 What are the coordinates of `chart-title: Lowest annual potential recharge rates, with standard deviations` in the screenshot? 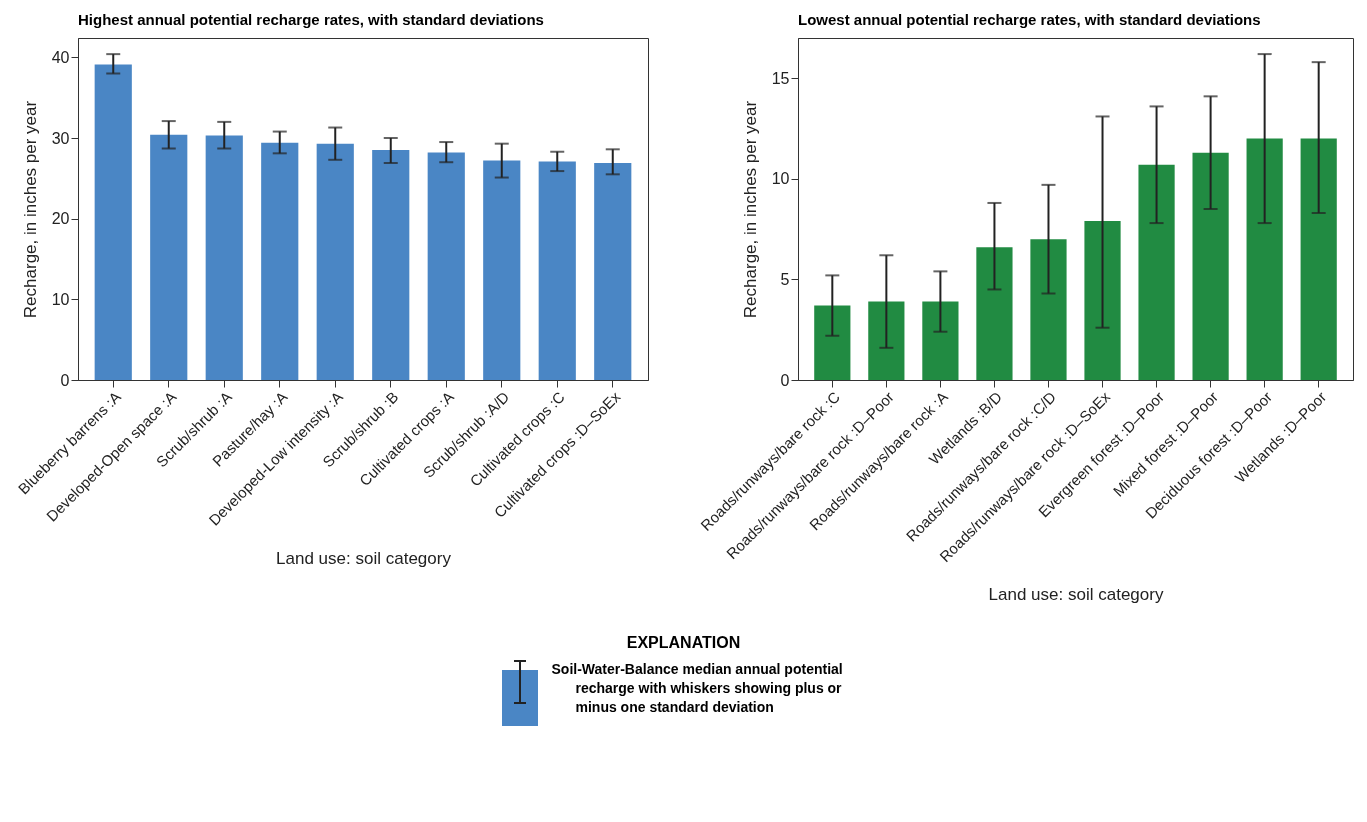 It's located at (1029, 19).